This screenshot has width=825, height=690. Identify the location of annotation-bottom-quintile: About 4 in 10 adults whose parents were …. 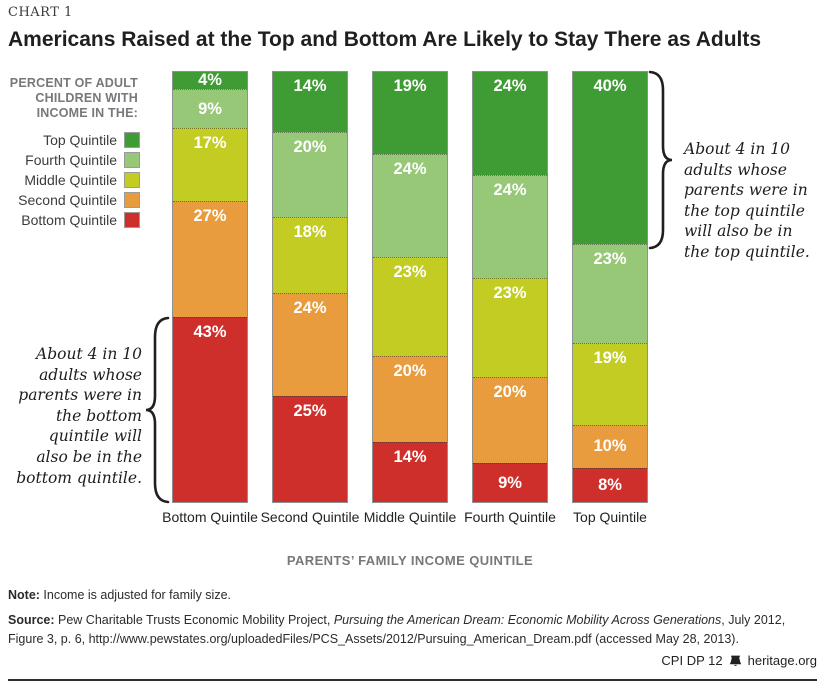
(79, 416).